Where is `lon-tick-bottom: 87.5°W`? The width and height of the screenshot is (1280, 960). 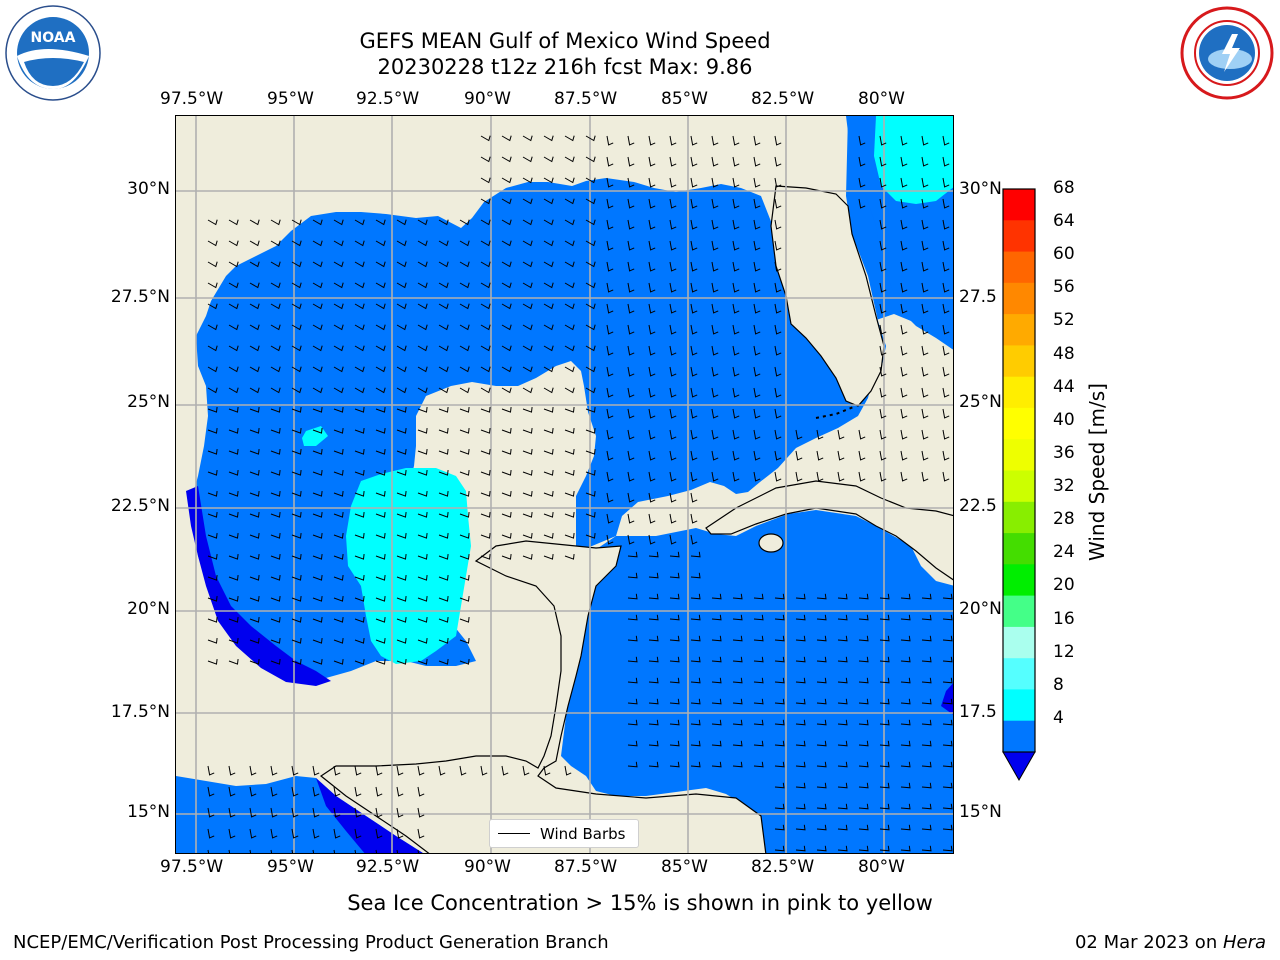 lon-tick-bottom: 87.5°W is located at coordinates (586, 867).